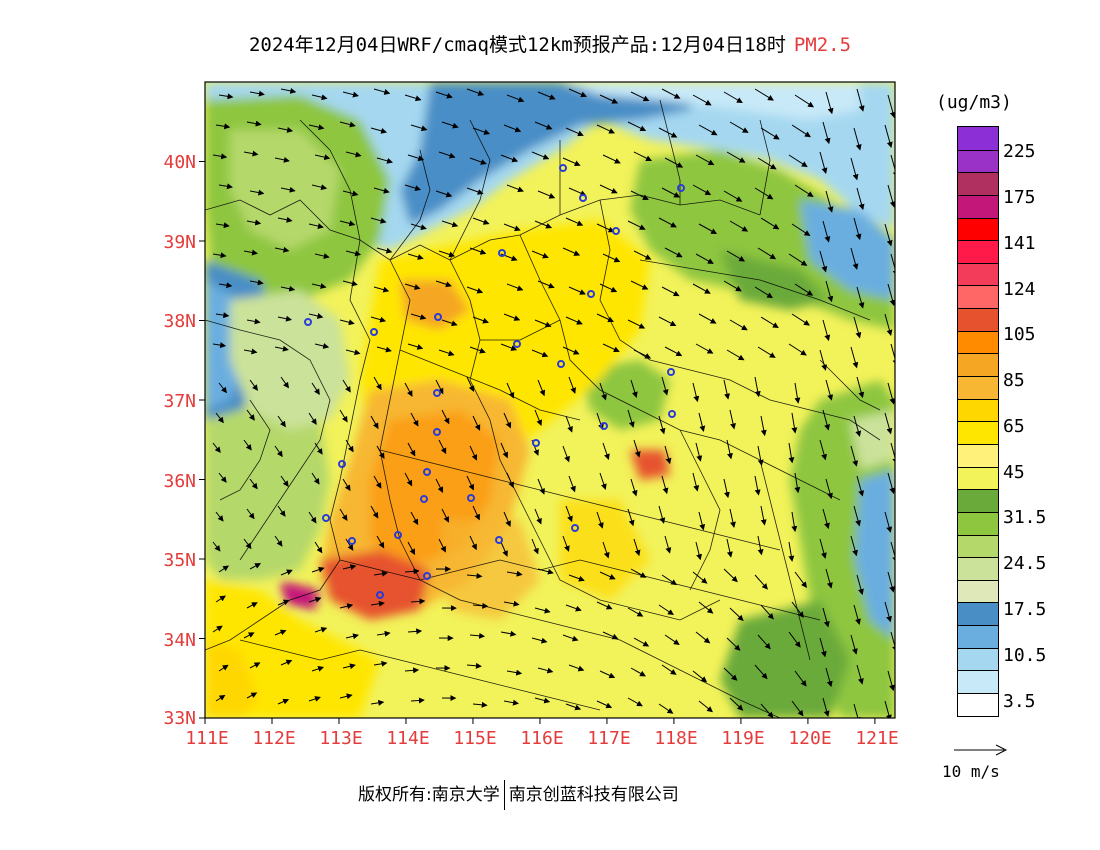 This screenshot has height=850, width=1100. I want to click on colorbar-label: 141, so click(1019, 243).